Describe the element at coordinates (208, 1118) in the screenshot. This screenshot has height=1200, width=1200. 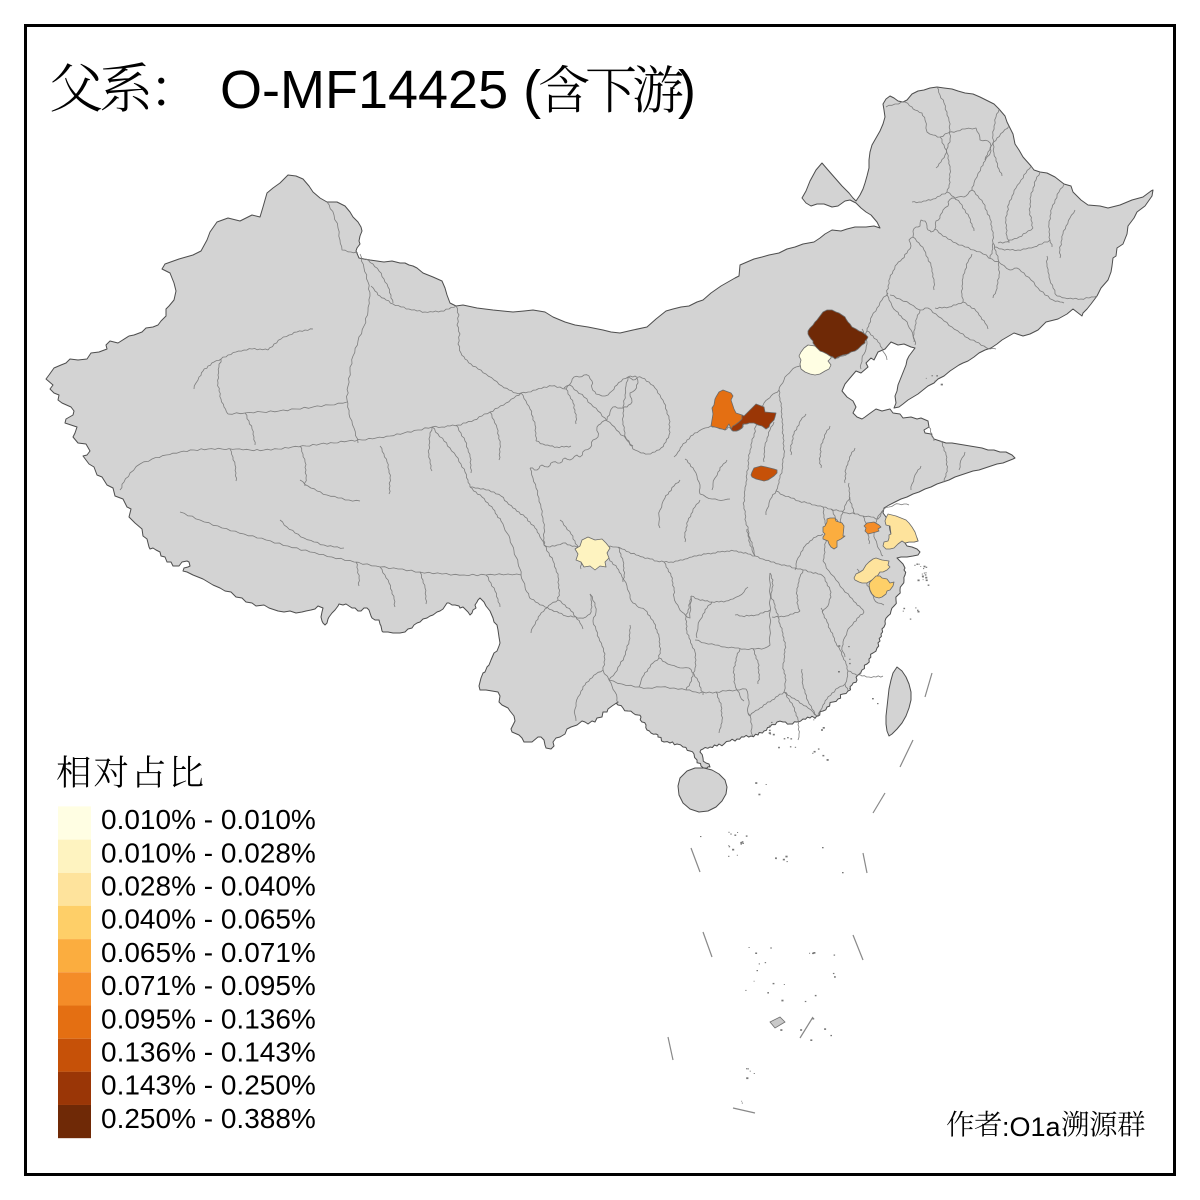
I see `svg-text: 0.250% - 0.388%` at that location.